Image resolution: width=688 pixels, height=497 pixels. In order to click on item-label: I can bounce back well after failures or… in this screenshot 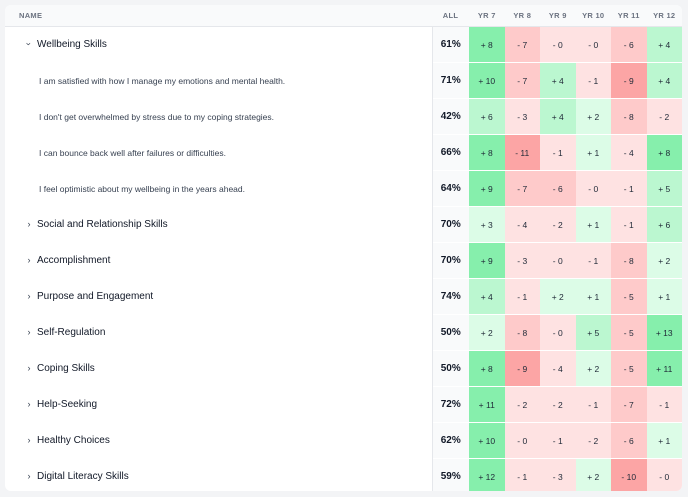, I will do `click(132, 152)`.